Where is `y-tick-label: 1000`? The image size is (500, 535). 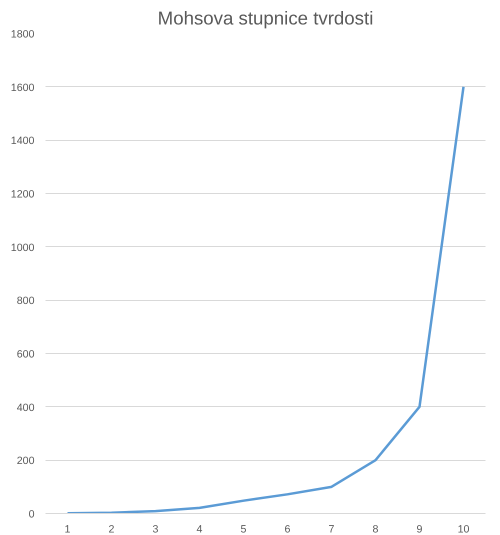
y-tick-label: 1000 is located at coordinates (22, 248).